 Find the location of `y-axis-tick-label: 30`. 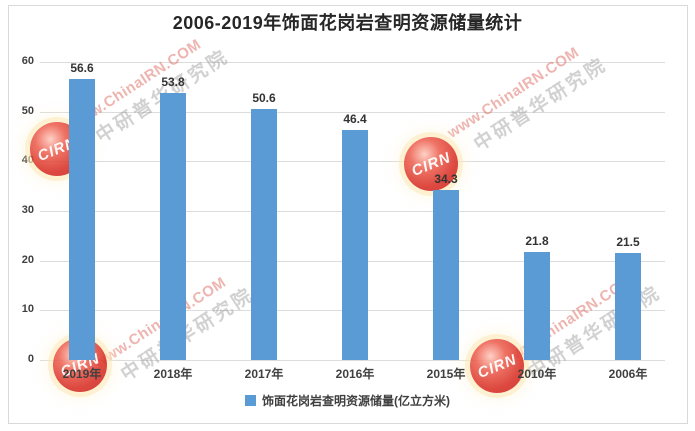

y-axis-tick-label: 30 is located at coordinates (27, 210).